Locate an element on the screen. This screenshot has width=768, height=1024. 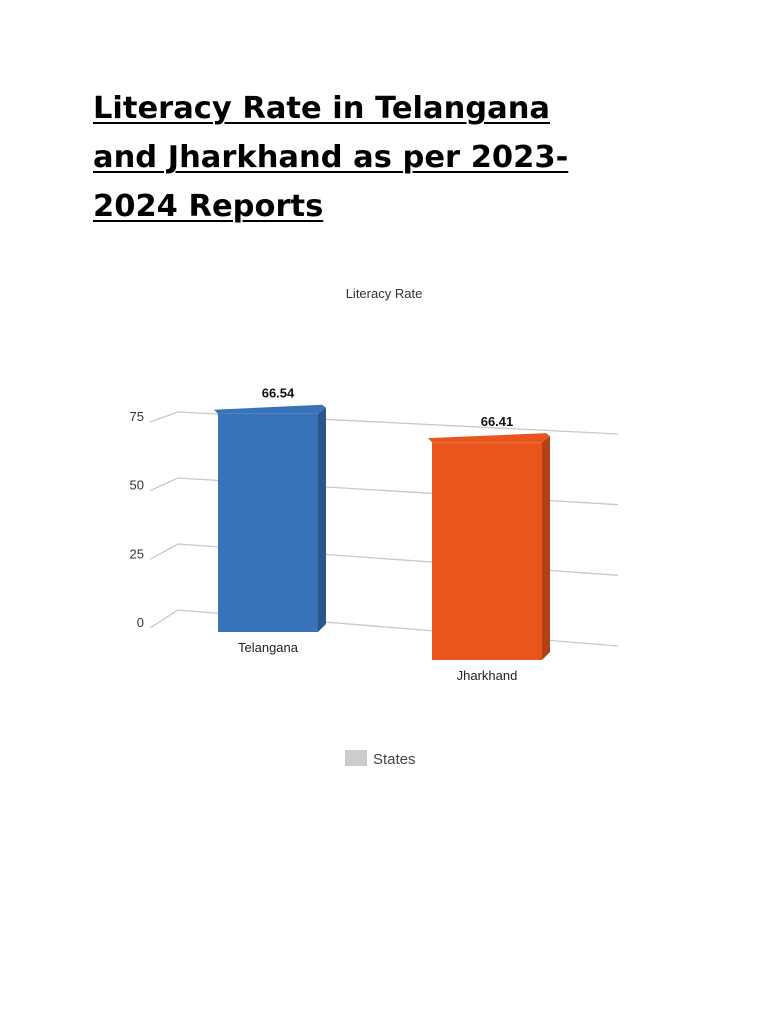
legend-swatch is located at coordinates (356, 758).